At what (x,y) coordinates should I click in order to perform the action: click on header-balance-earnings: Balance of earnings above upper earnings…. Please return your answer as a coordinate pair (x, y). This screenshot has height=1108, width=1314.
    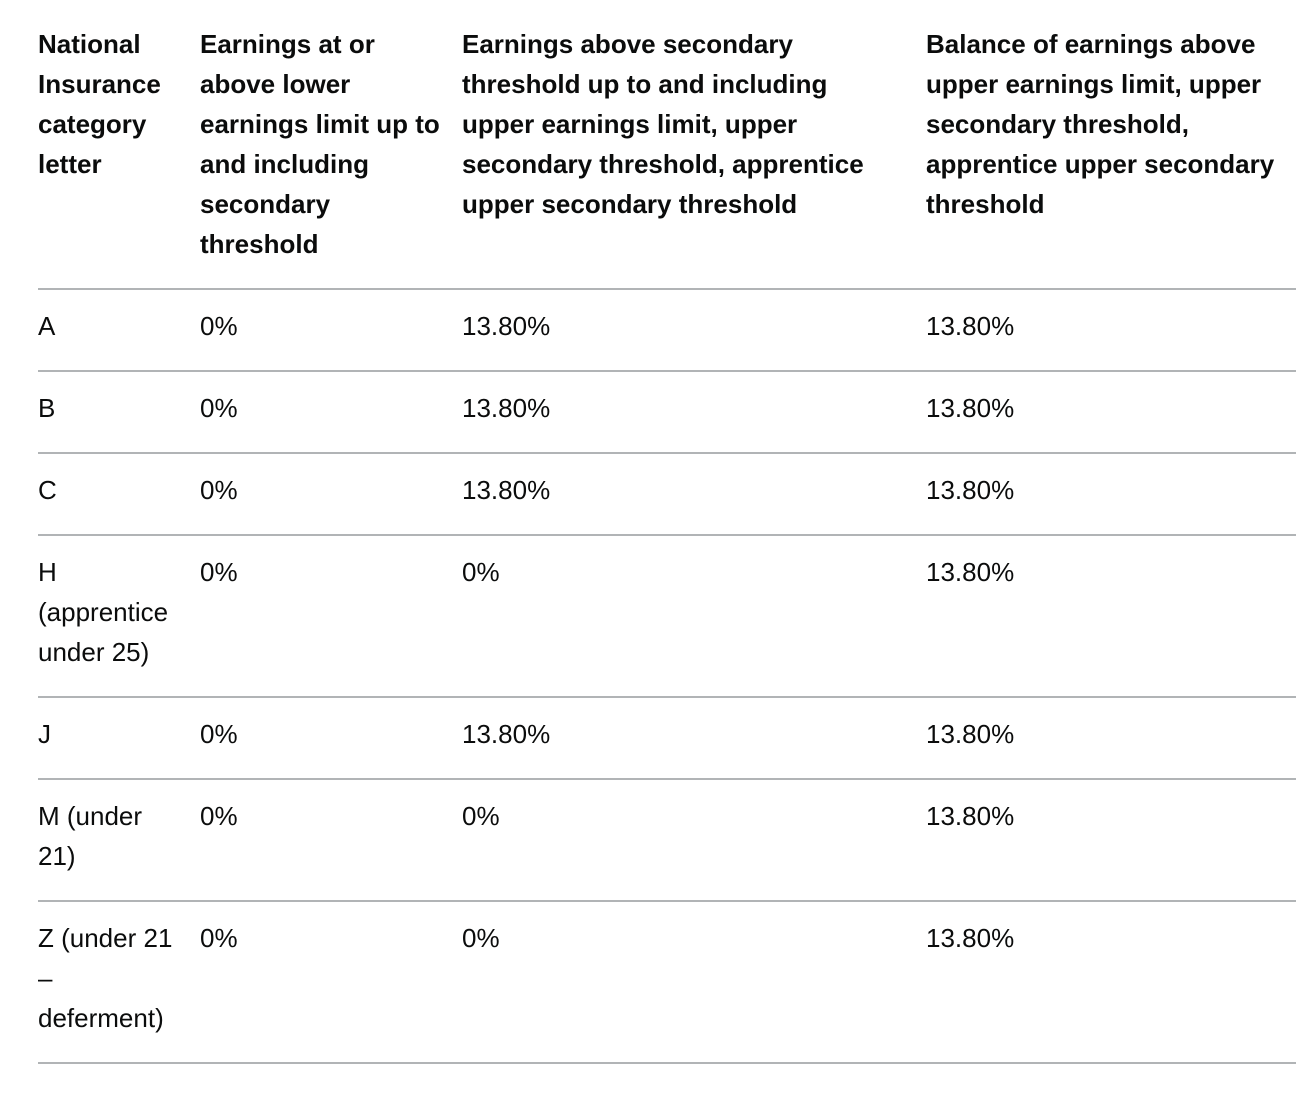
    Looking at the image, I should click on (1111, 157).